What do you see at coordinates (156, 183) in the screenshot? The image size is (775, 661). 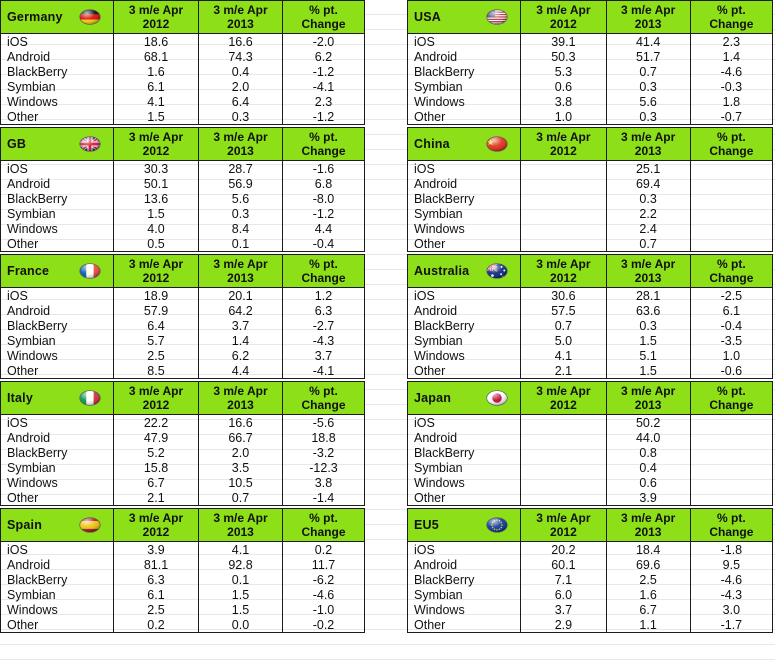 I see `value-2012-cell: 50.1` at bounding box center [156, 183].